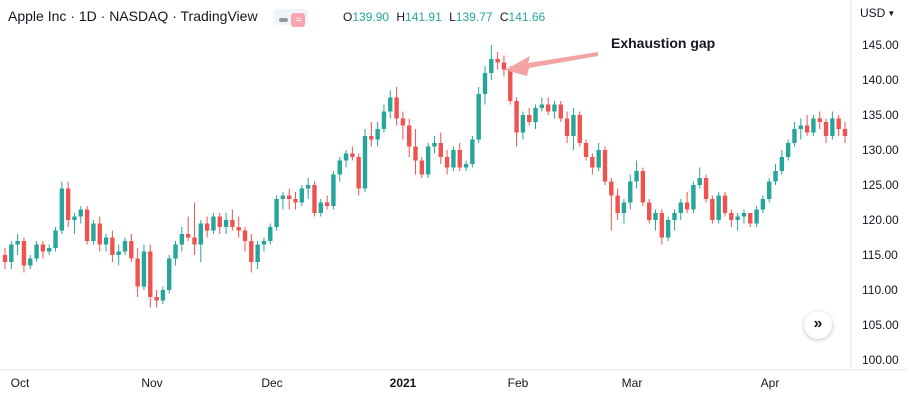  What do you see at coordinates (20, 383) in the screenshot?
I see `time-tick-label: Oct` at bounding box center [20, 383].